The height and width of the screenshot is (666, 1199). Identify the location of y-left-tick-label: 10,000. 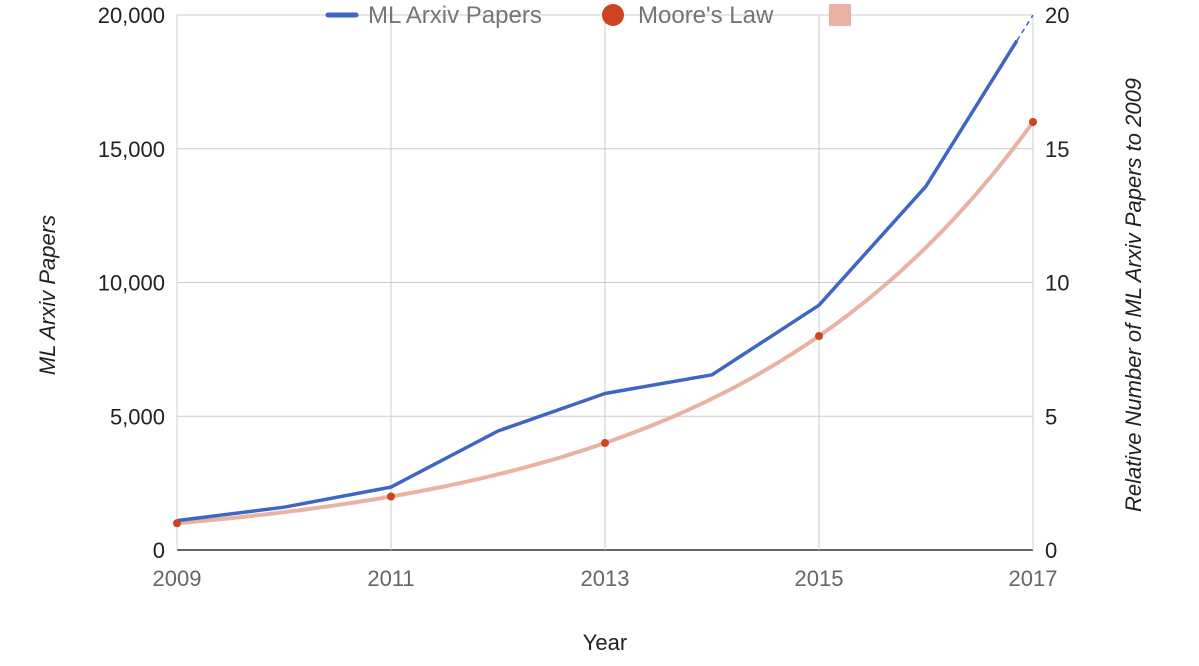
(131, 283).